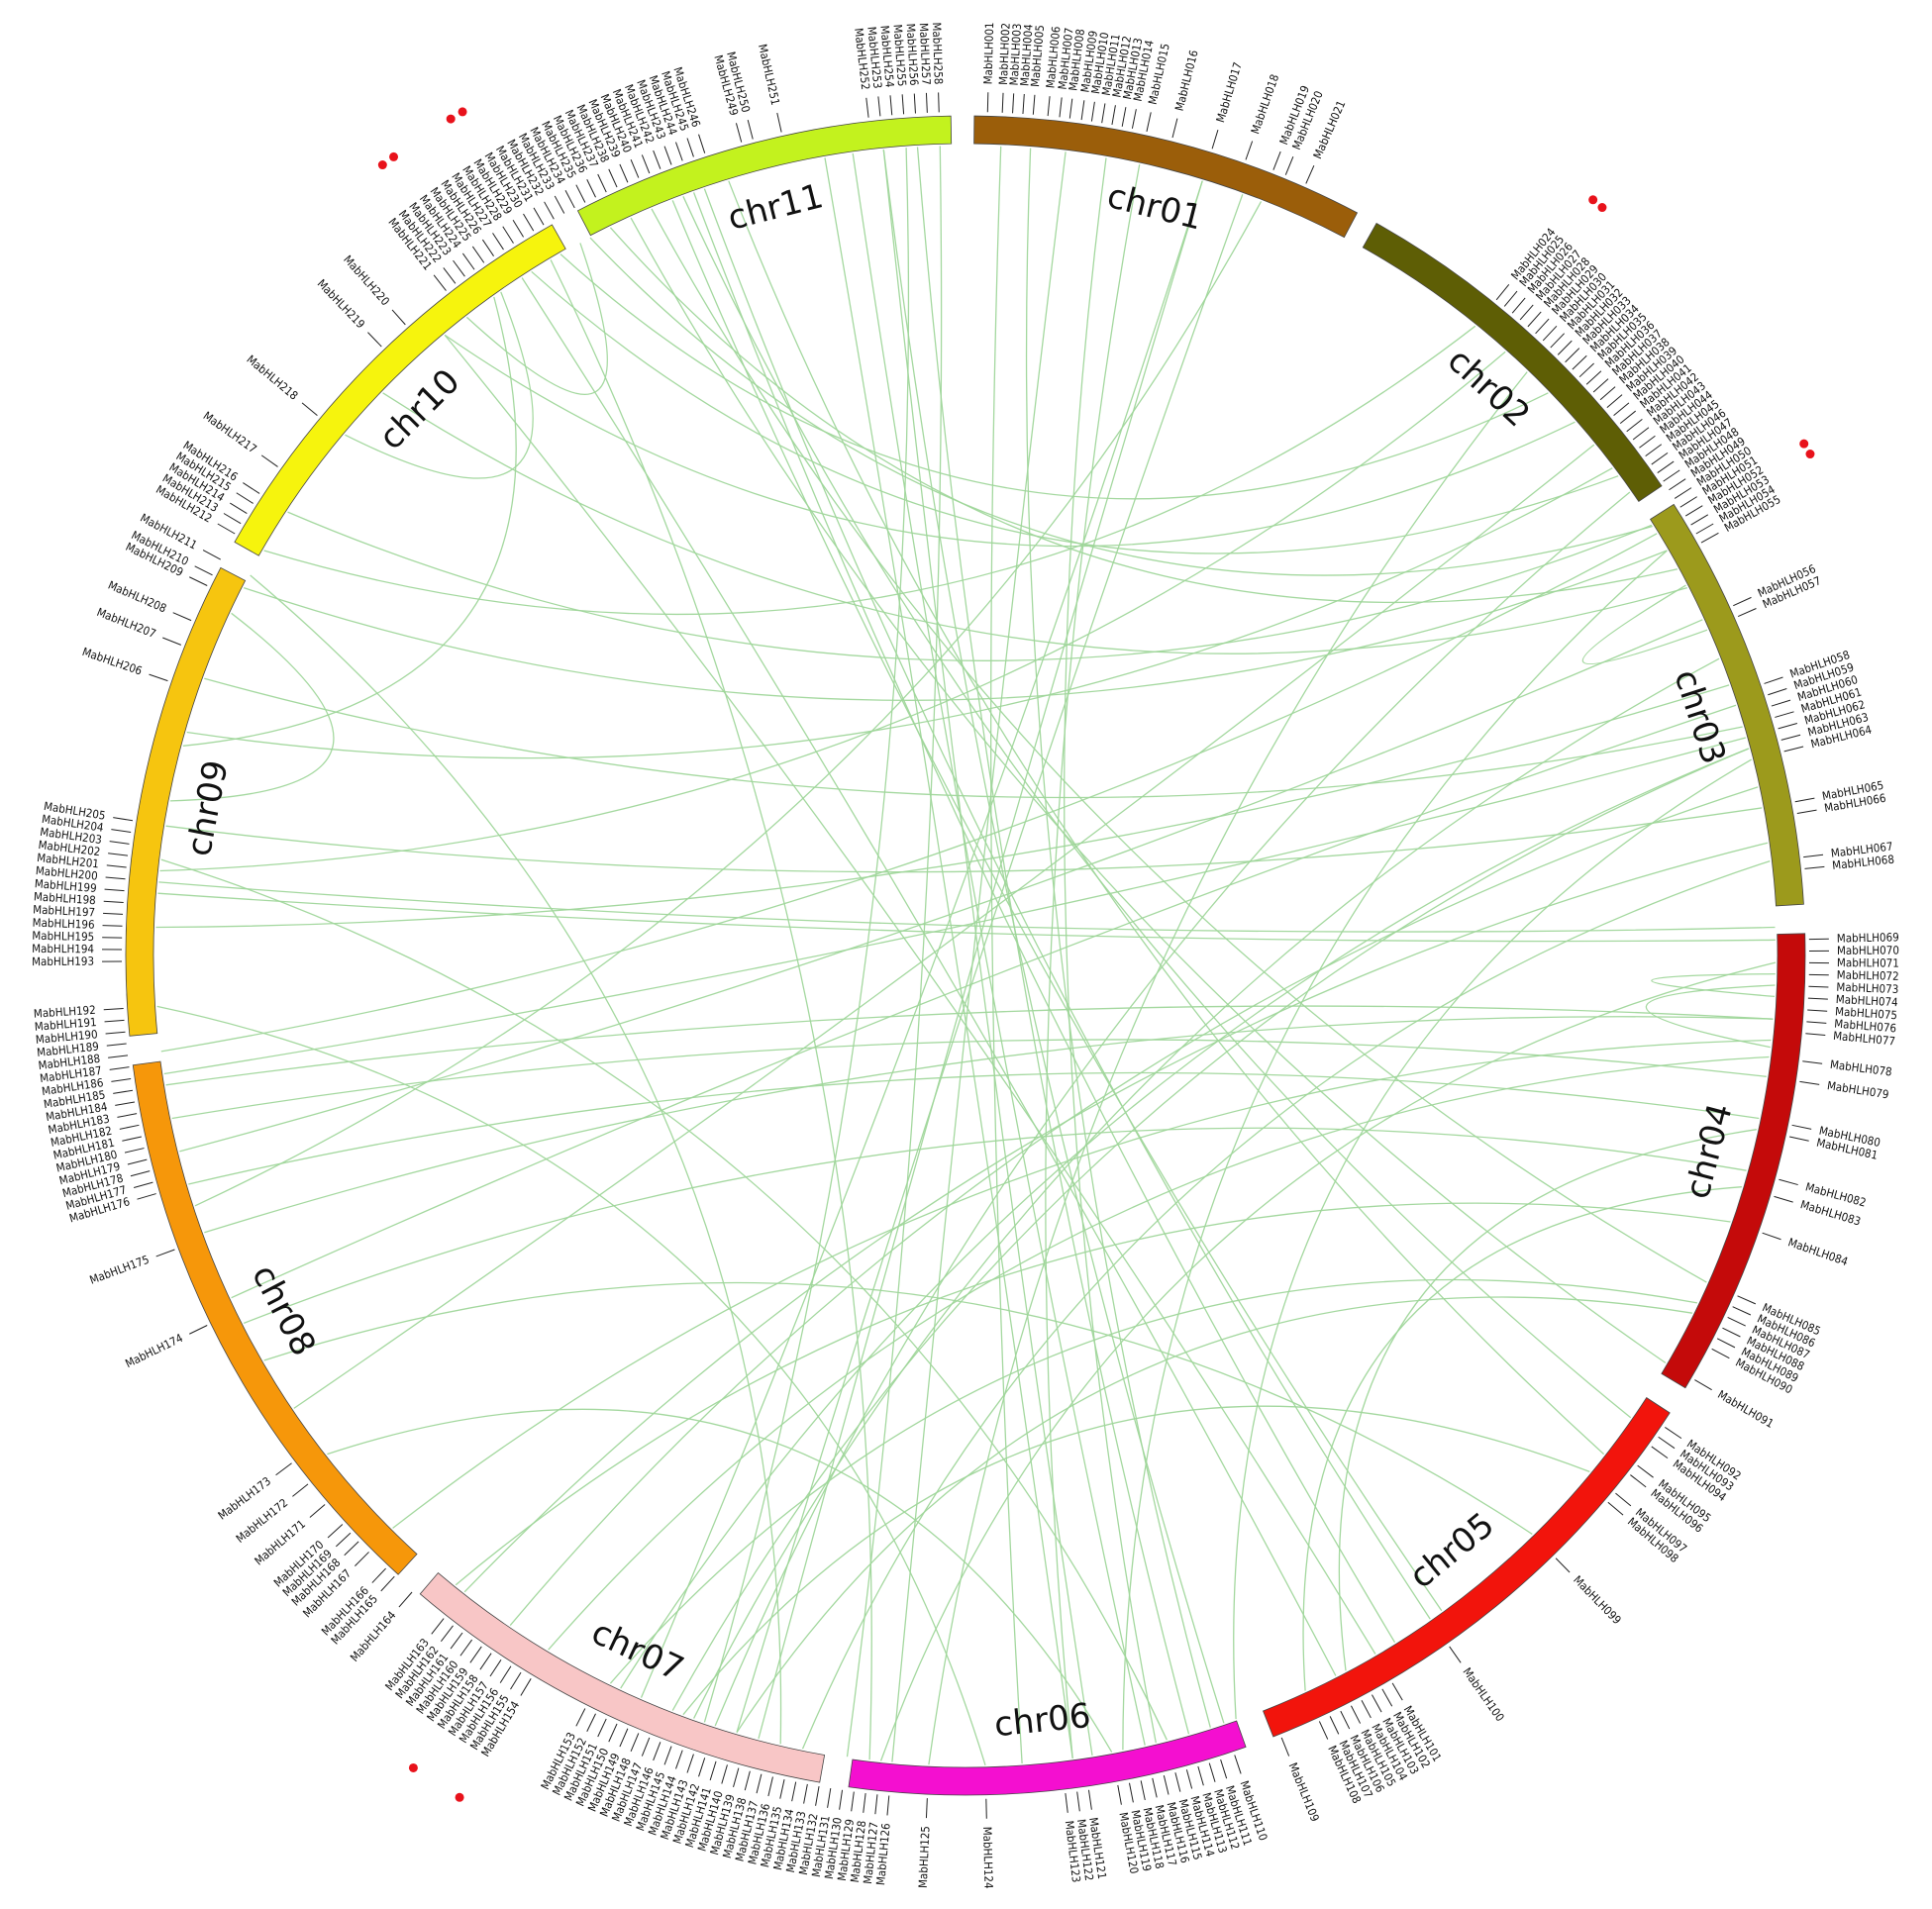 This screenshot has width=1932, height=1909. What do you see at coordinates (899, 55) in the screenshot?
I see `gene-label: MabHLH255` at bounding box center [899, 55].